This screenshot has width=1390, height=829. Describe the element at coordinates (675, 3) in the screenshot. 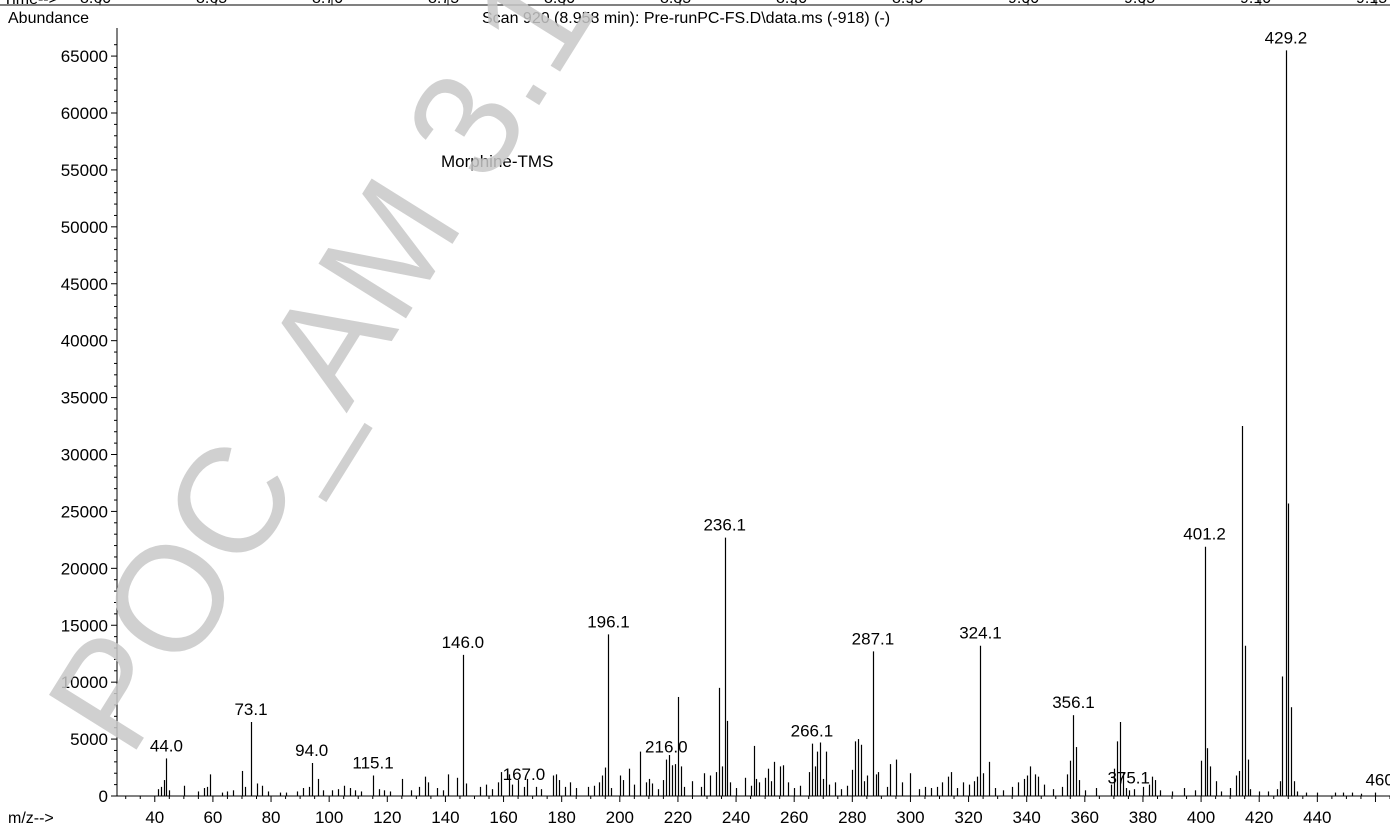

I see `time-tick-label: 8.85` at that location.